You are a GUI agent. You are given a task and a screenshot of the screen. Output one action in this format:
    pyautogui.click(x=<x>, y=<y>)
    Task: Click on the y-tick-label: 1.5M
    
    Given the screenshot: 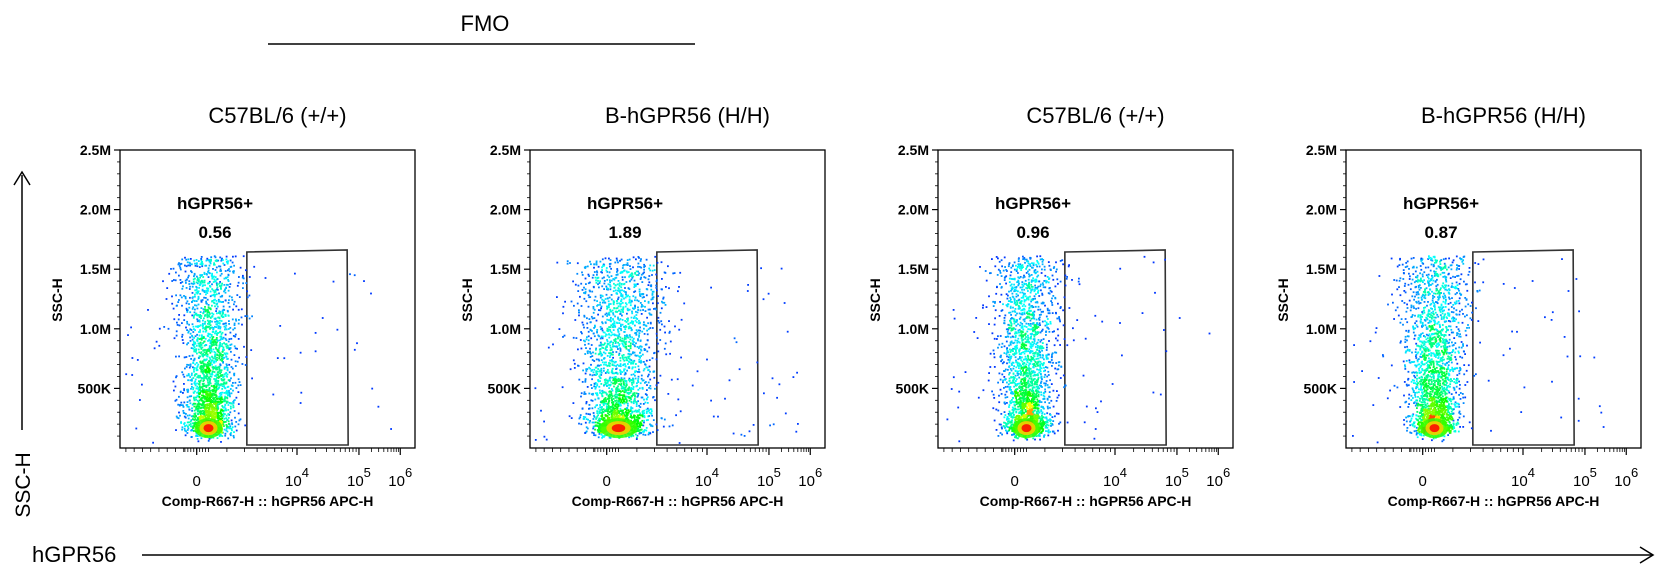 What is the action you would take?
    pyautogui.click(x=95, y=269)
    